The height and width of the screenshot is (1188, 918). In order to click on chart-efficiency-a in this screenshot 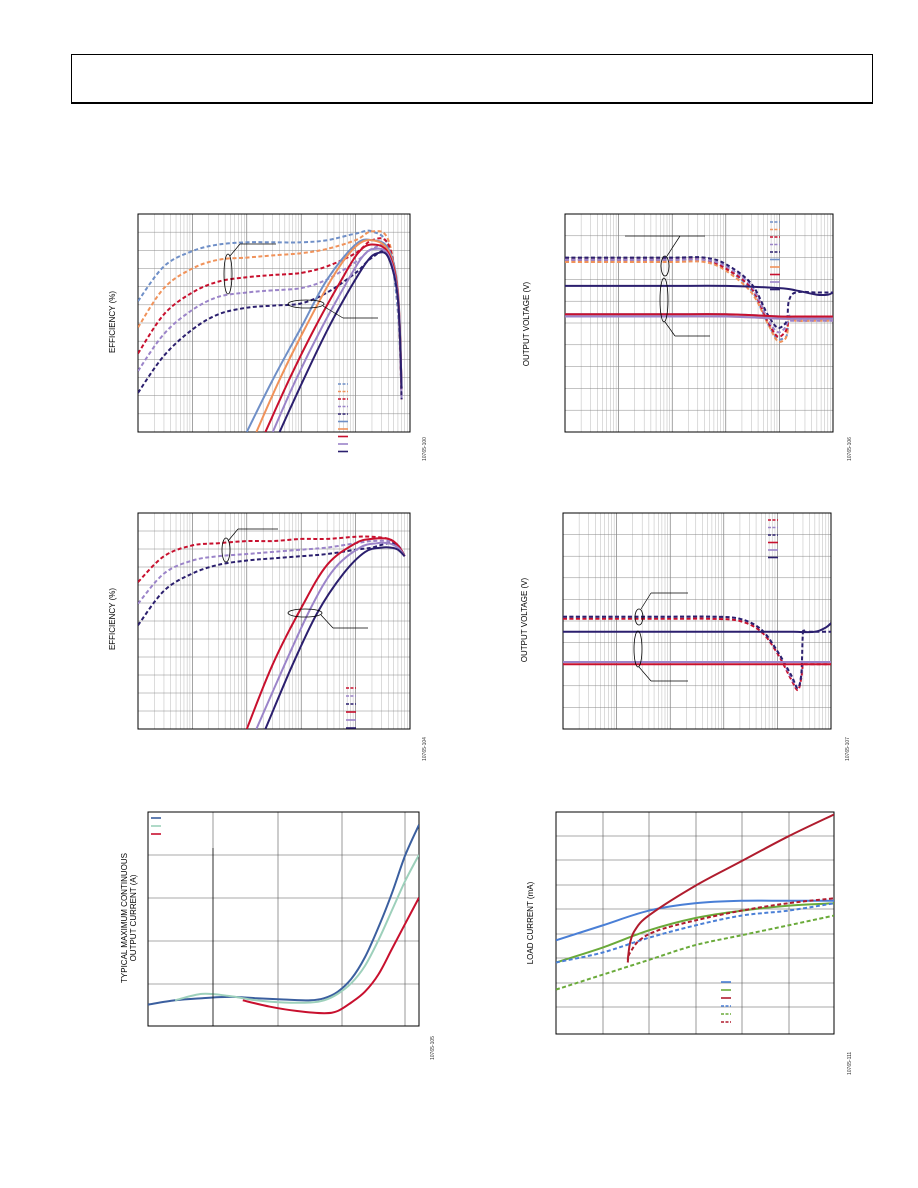, I will do `click(274, 333)`.